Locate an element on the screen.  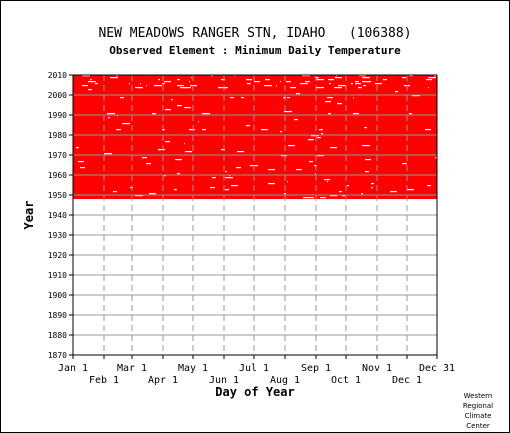
x-tick-label: Dec 31 is located at coordinates (437, 368).